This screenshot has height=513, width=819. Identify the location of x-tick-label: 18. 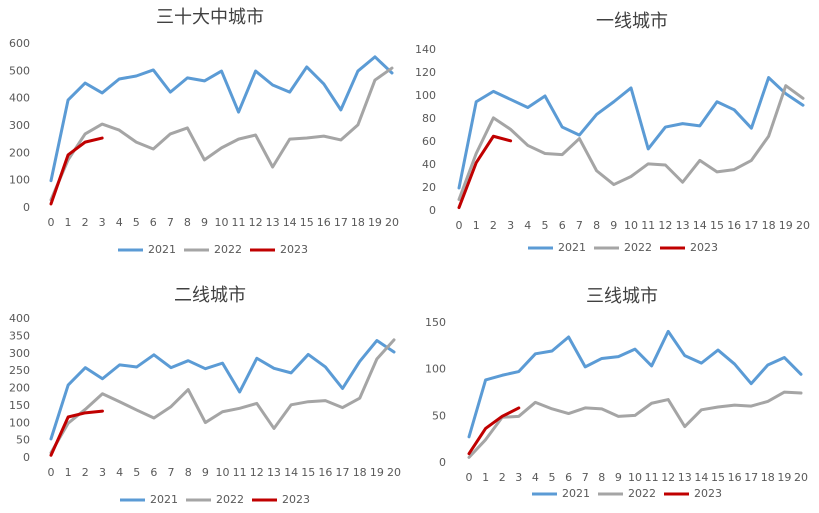
(769, 225).